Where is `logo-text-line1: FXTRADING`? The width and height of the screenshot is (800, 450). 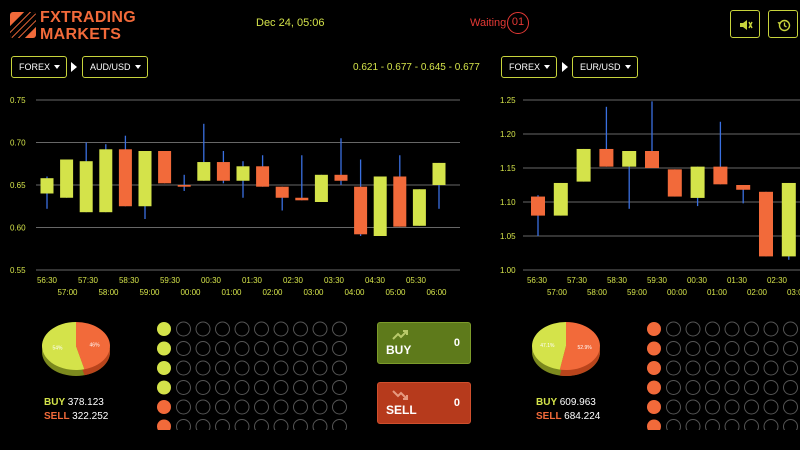
logo-text-line1: FXTRADING is located at coordinates (88, 17).